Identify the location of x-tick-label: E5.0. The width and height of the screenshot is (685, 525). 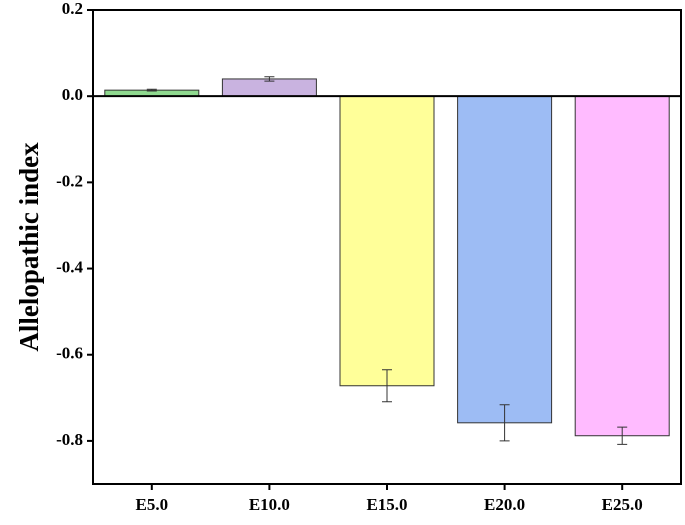
(152, 504).